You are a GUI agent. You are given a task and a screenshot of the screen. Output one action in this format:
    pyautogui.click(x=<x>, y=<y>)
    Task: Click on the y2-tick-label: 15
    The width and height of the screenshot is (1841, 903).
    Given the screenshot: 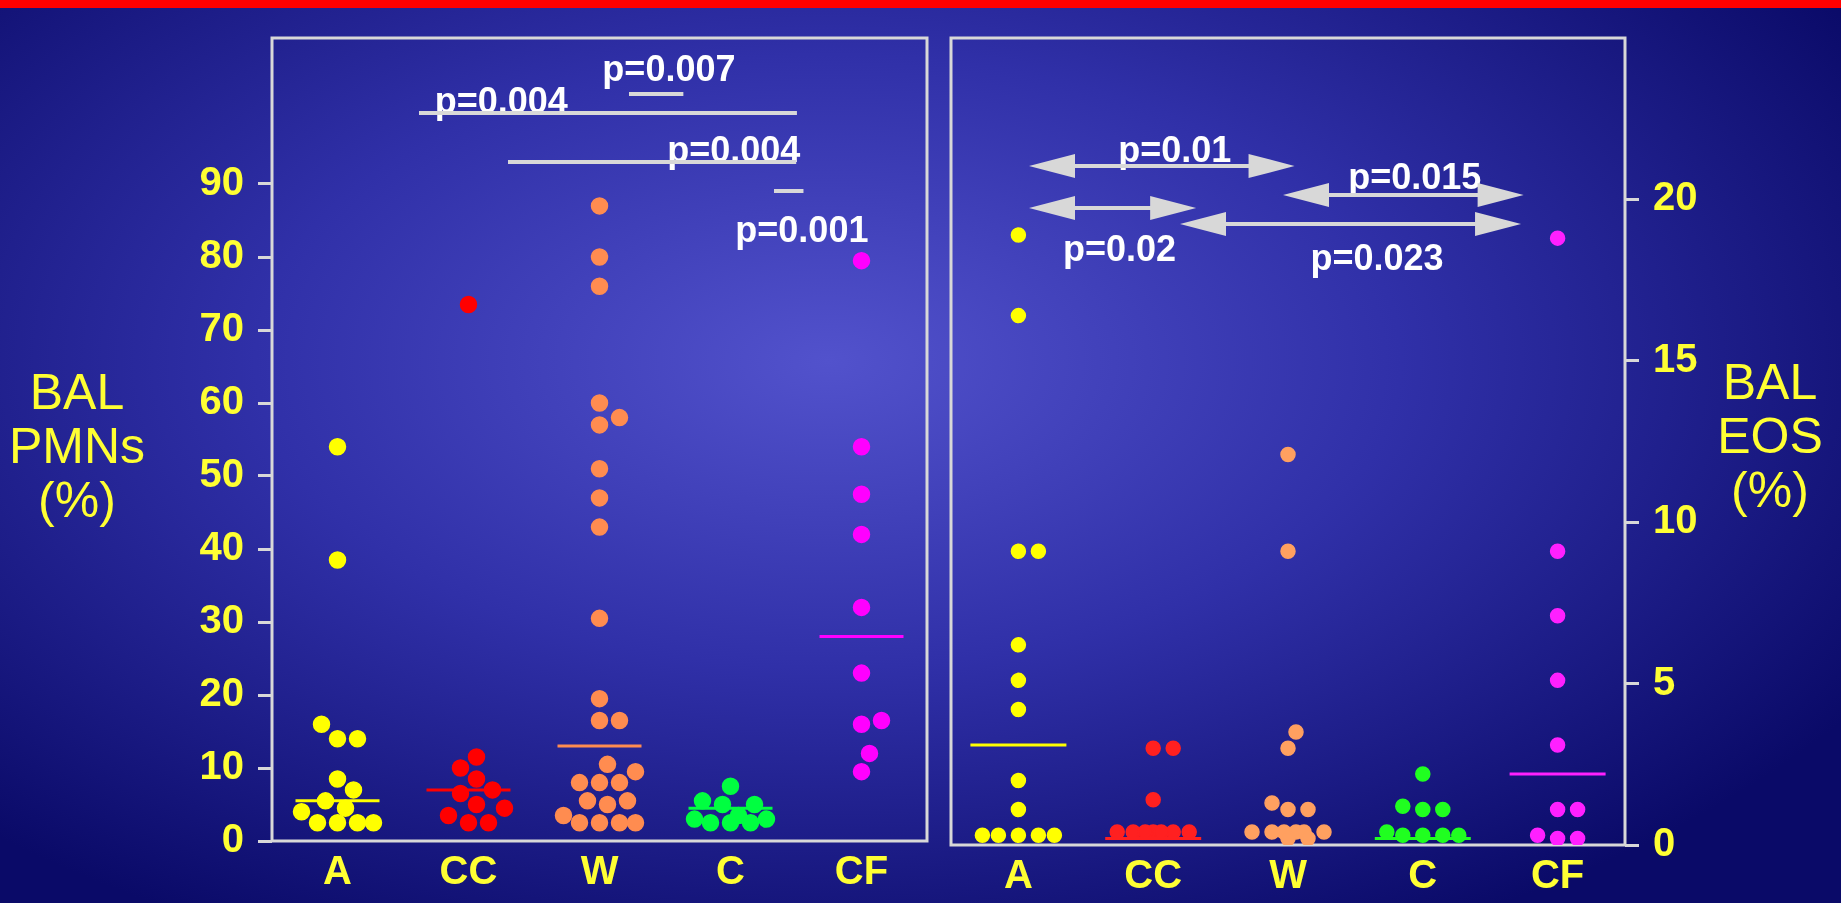 What is the action you would take?
    pyautogui.click(x=1675, y=357)
    